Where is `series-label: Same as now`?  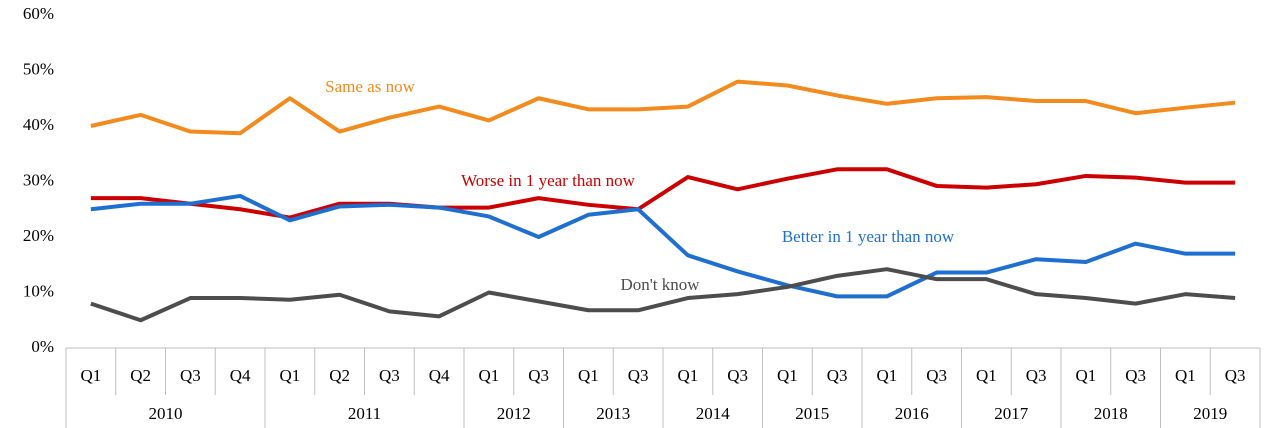
series-label: Same as now is located at coordinates (370, 86).